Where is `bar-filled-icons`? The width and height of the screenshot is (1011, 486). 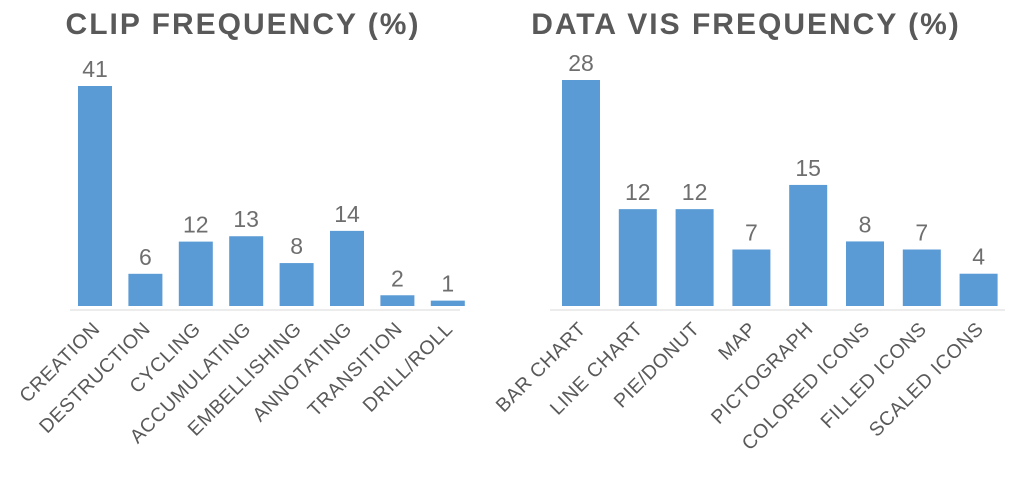 bar-filled-icons is located at coordinates (921, 277).